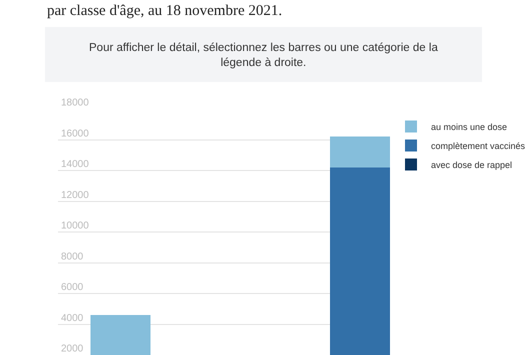 This screenshot has height=355, width=531. What do you see at coordinates (75, 103) in the screenshot?
I see `y-tick-label: 18000` at bounding box center [75, 103].